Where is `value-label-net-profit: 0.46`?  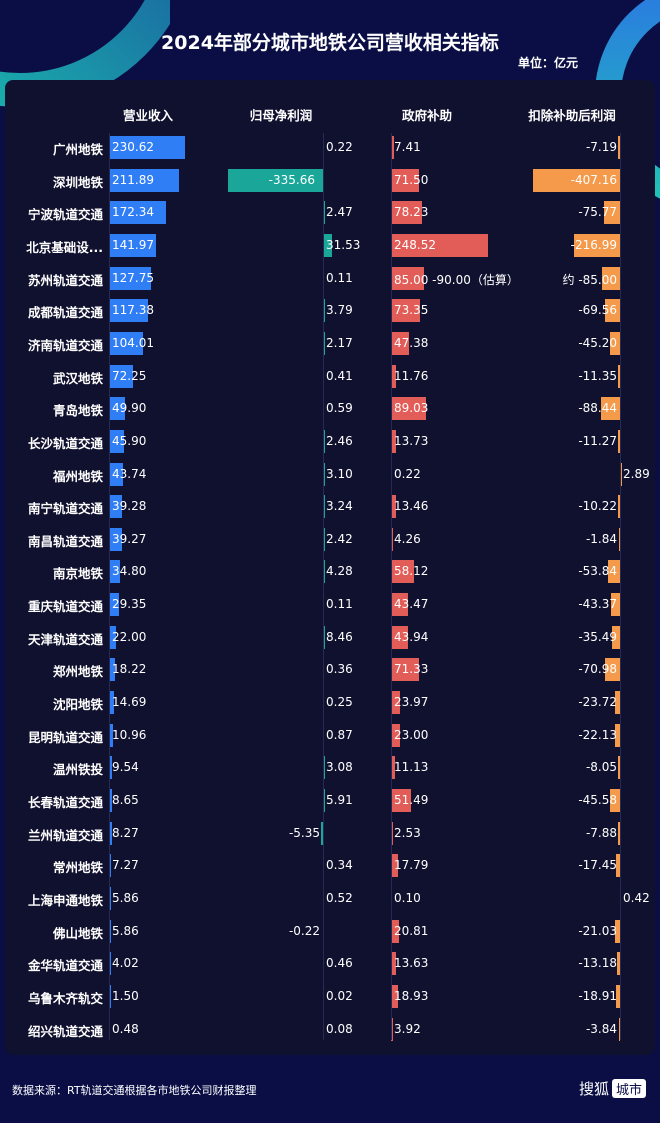
value-label-net-profit: 0.46 is located at coordinates (339, 963).